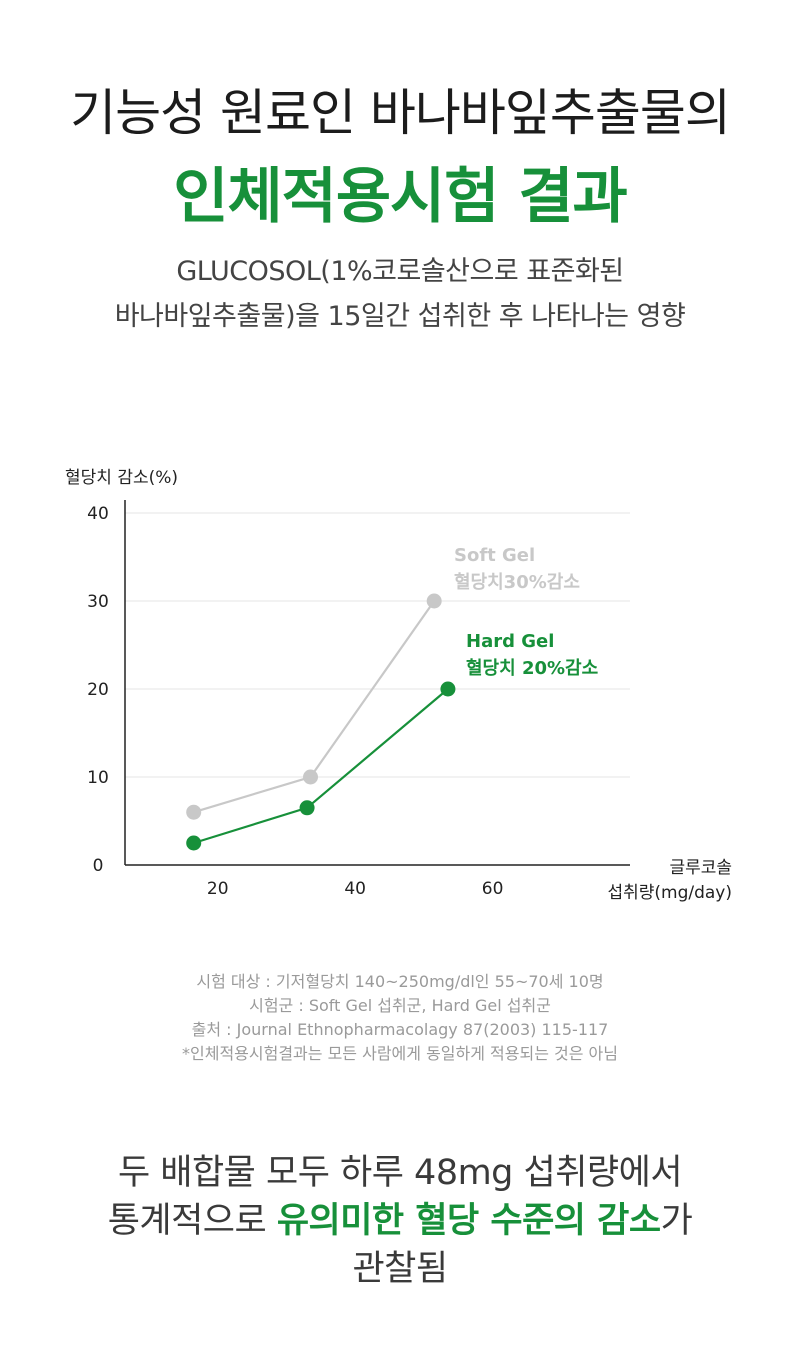 This screenshot has height=1371, width=800. Describe the element at coordinates (121, 478) in the screenshot. I see `y-axis-label: 혈당치 감소(%)` at that location.